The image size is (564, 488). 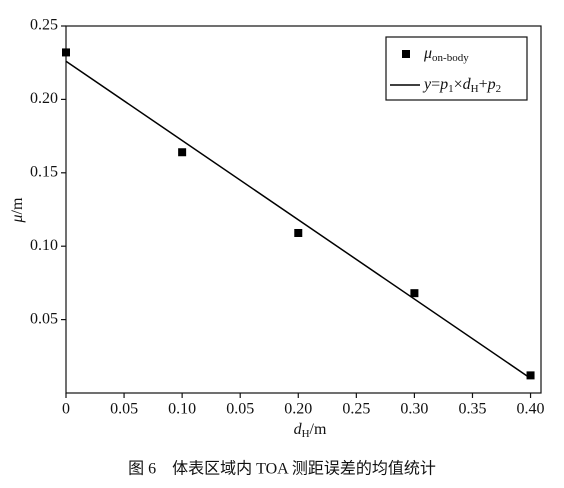 I want to click on legend-box, so click(x=456, y=68).